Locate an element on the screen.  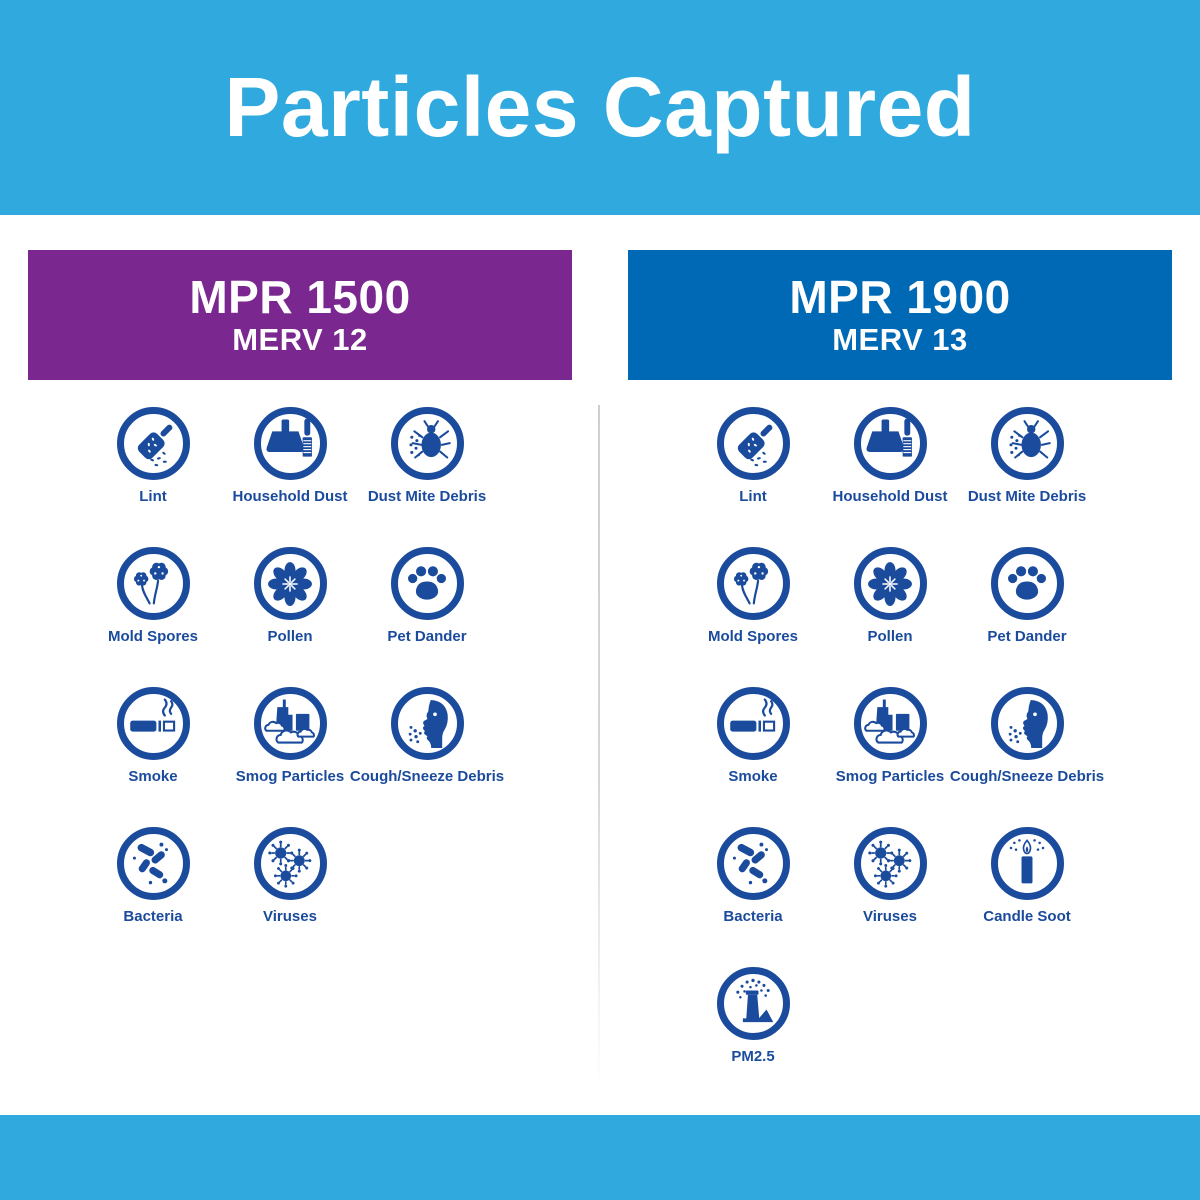
page-title: Particles Captured is located at coordinates (600, 107).